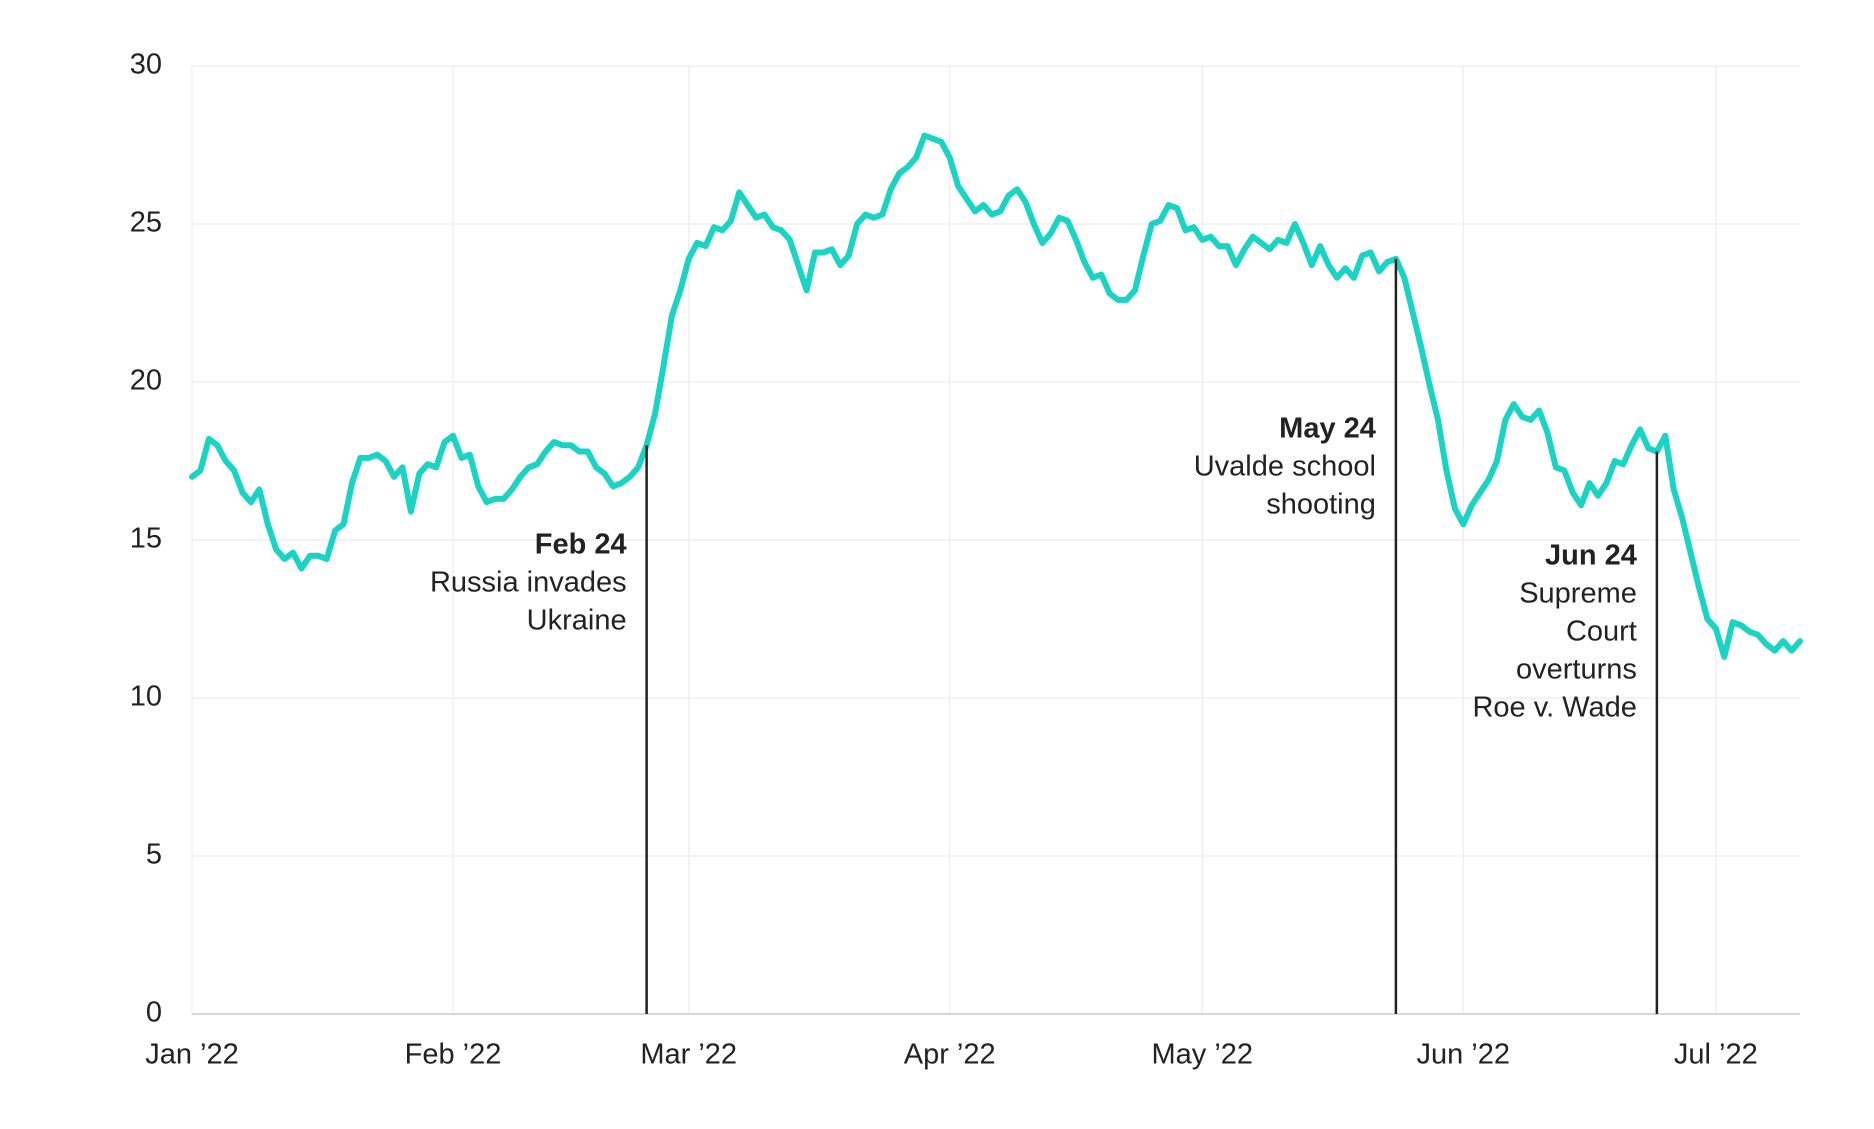 This screenshot has width=1874, height=1129. Describe the element at coordinates (154, 855) in the screenshot. I see `y-tick-label: 5` at that location.